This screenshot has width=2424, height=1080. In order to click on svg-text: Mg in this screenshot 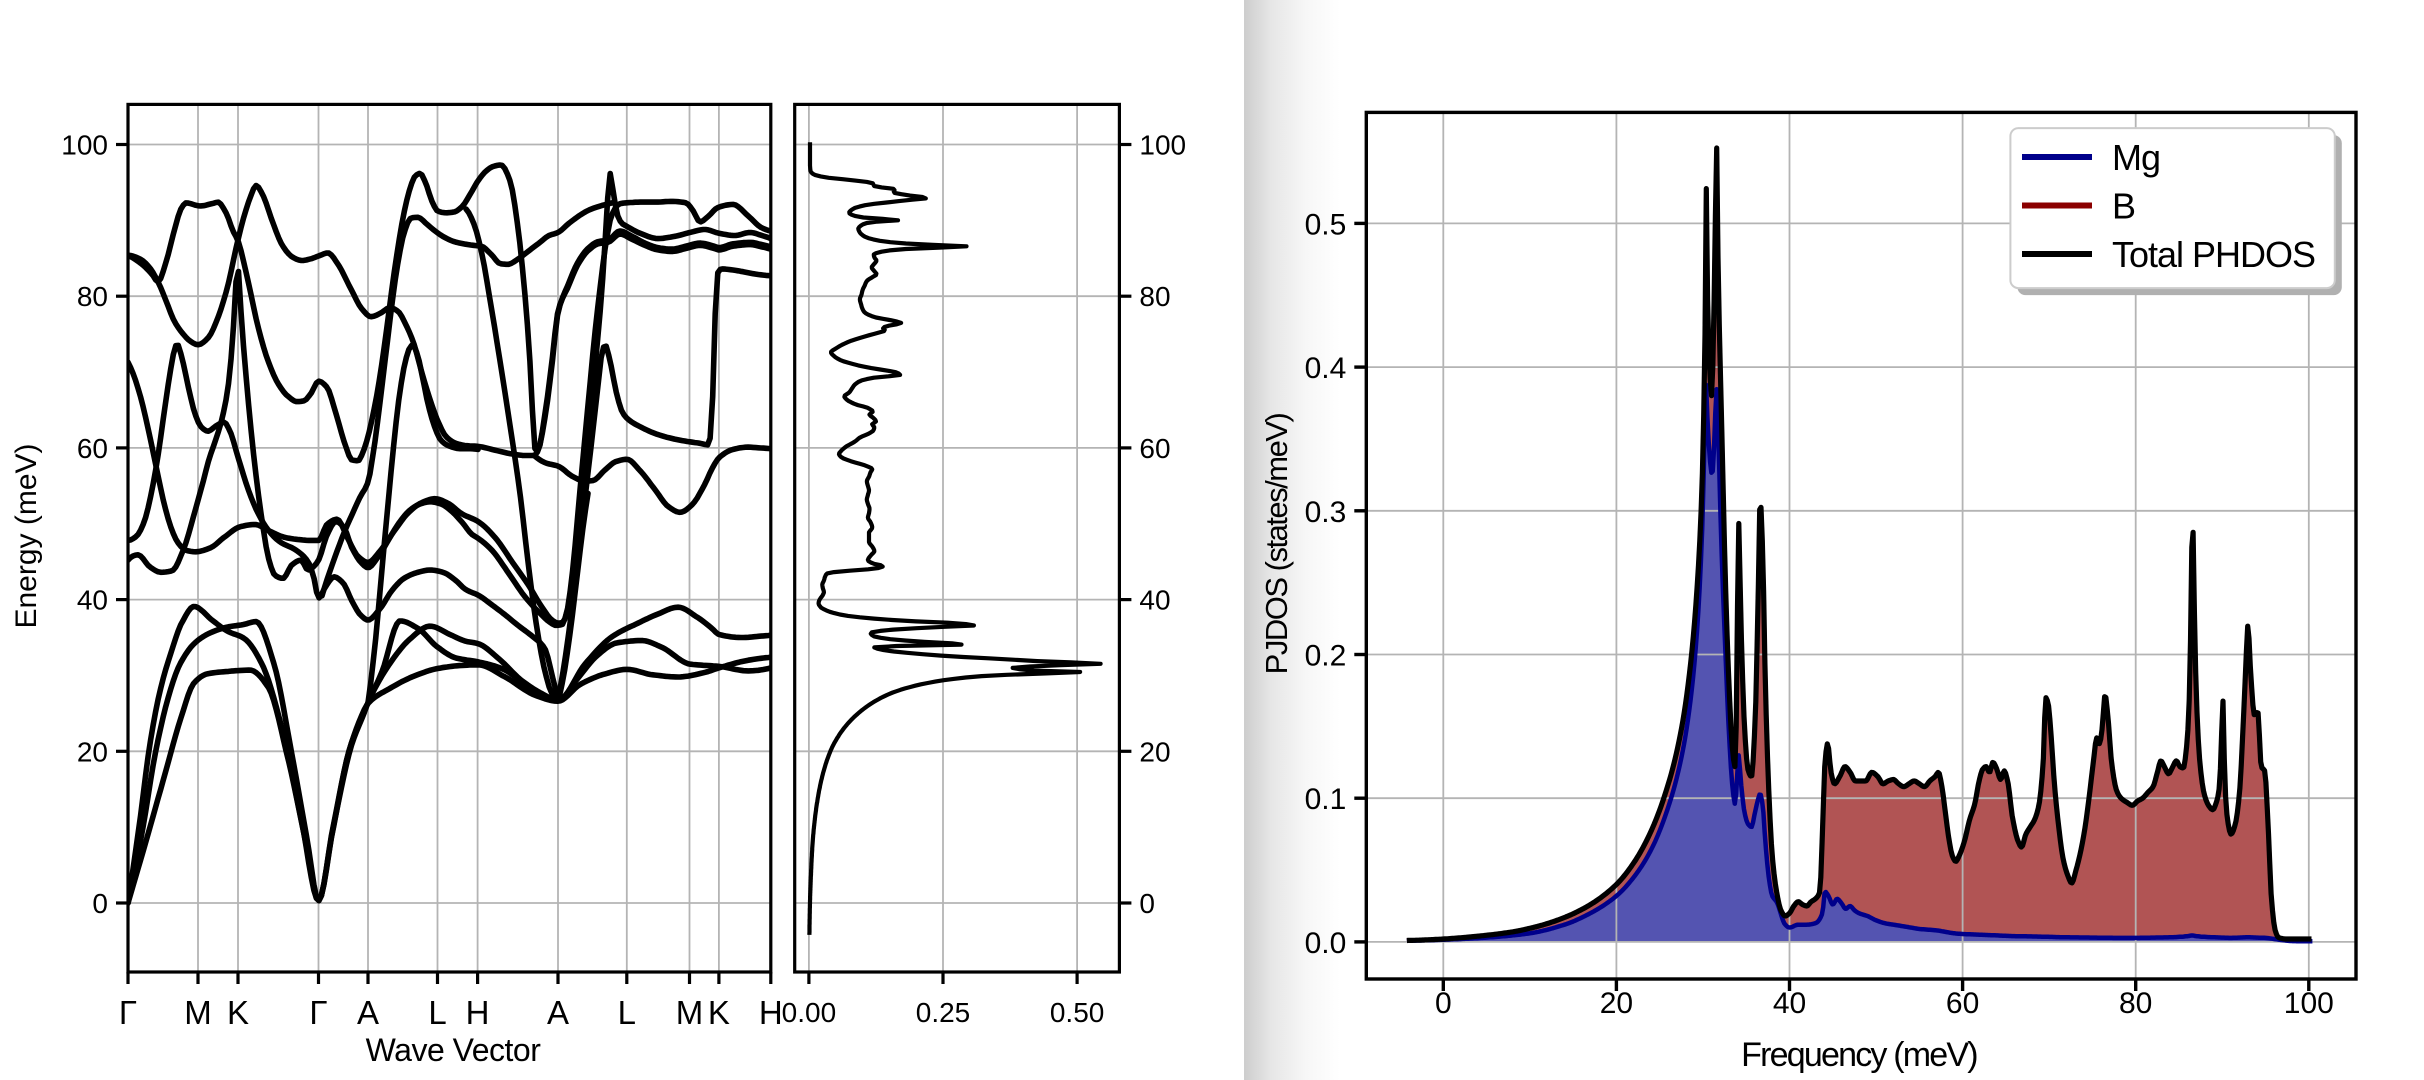, I will do `click(2136, 157)`.